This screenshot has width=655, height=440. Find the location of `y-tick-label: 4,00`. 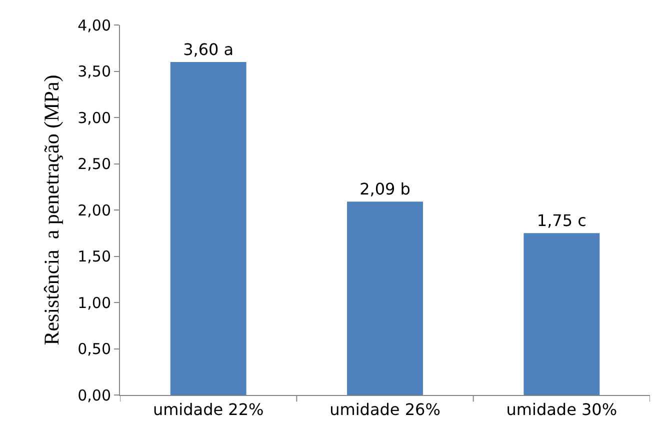

y-tick-label: 4,00 is located at coordinates (94, 25).